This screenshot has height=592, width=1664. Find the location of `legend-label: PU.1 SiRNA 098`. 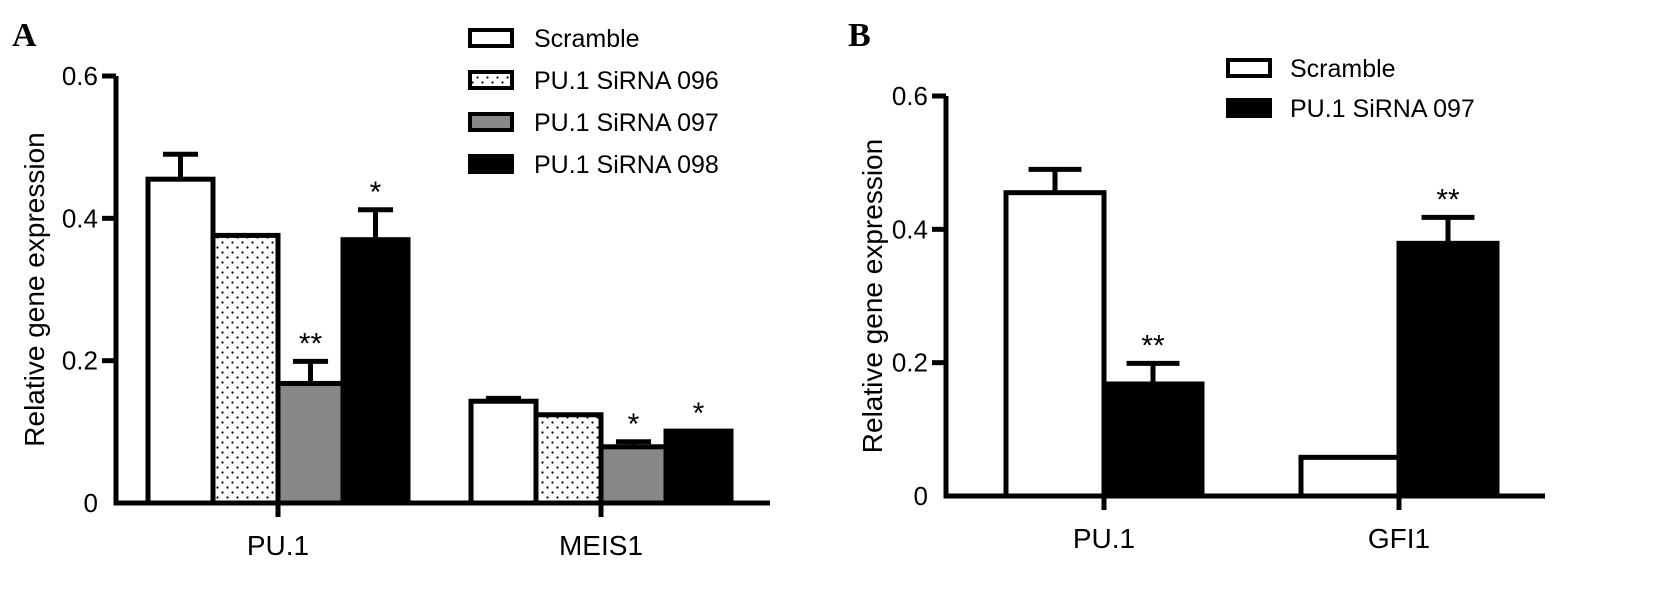

legend-label: PU.1 SiRNA 098 is located at coordinates (626, 165).